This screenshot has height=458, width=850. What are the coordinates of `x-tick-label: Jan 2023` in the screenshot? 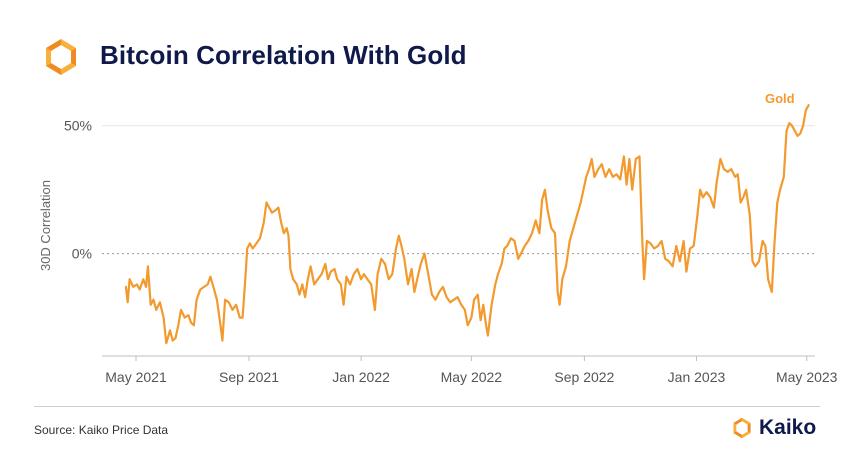 It's located at (697, 377).